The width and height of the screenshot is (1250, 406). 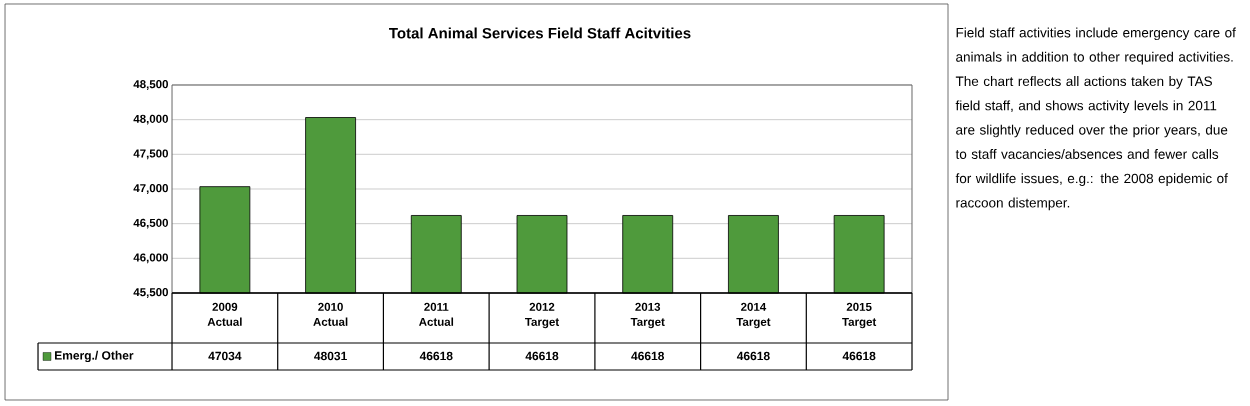 I want to click on y-tick-label: 47,000, so click(x=151, y=189).